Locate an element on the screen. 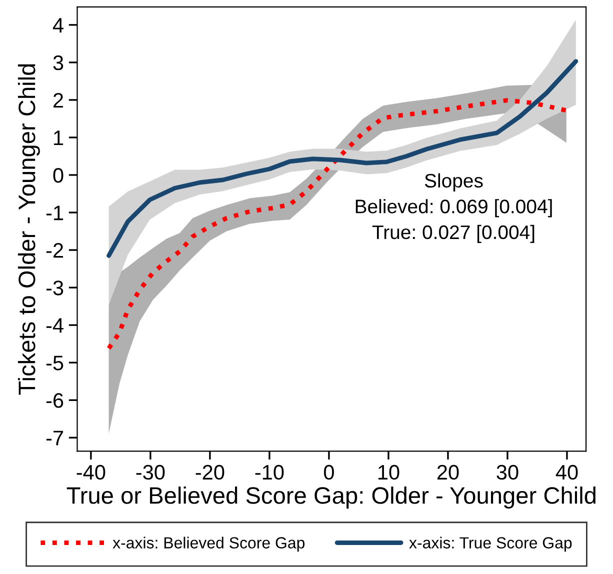 This screenshot has height=574, width=613. annotation: Slopes is located at coordinates (453, 182).